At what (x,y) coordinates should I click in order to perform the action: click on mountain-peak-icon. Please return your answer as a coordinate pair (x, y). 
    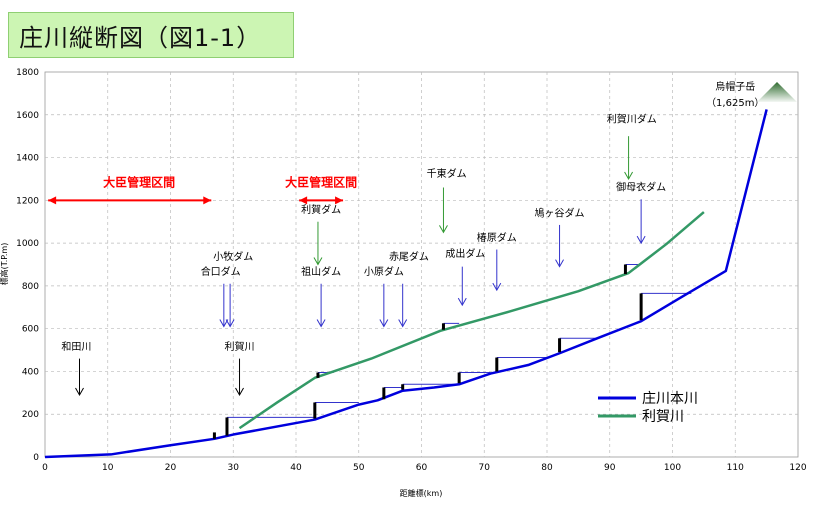
    Looking at the image, I should click on (777, 92).